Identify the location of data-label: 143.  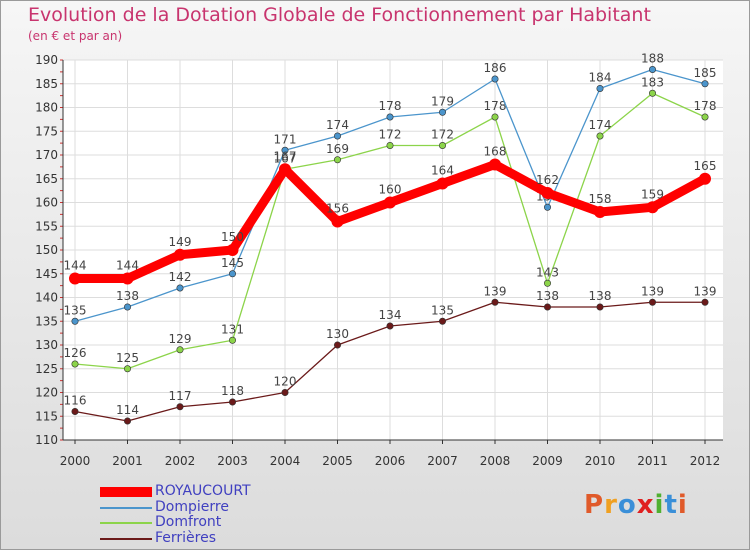
(547, 272).